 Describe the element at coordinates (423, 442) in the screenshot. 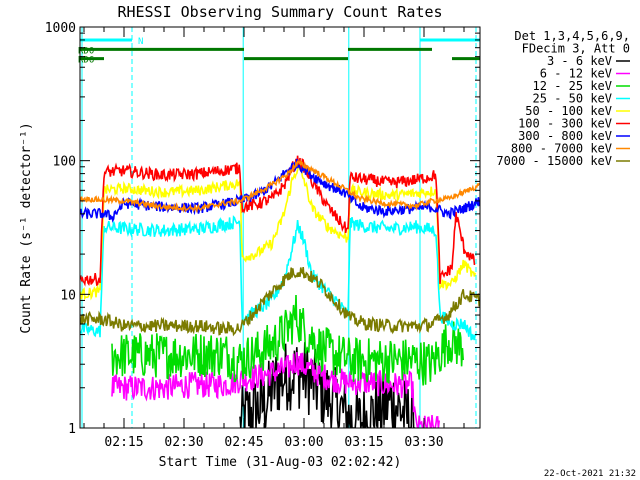

I see `x-tick-label-5: 03:30` at that location.